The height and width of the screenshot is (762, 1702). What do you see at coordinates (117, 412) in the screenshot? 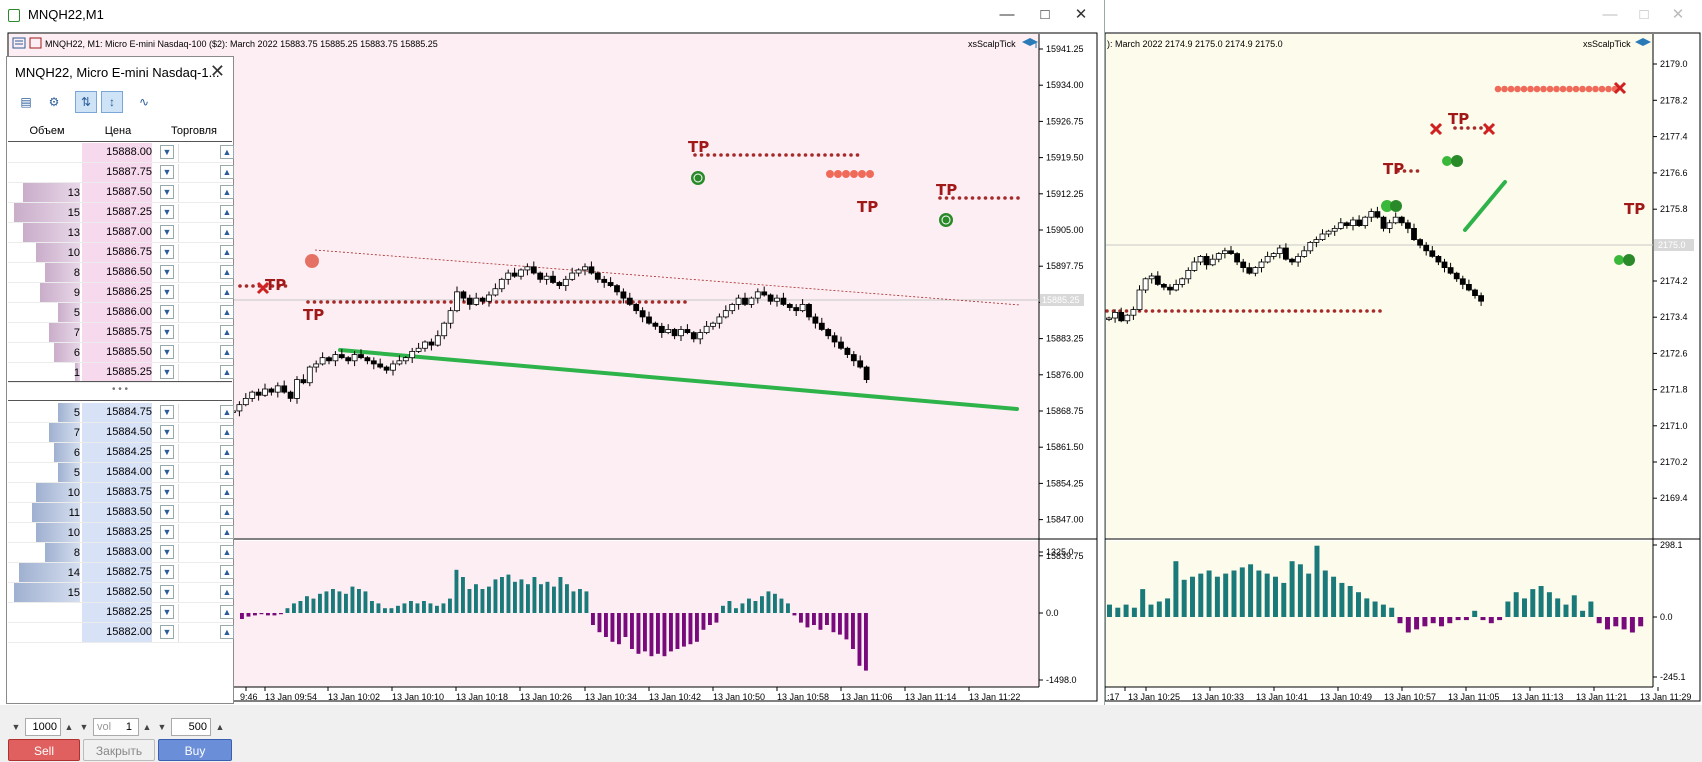
I see `row-price: 15884.75` at bounding box center [117, 412].